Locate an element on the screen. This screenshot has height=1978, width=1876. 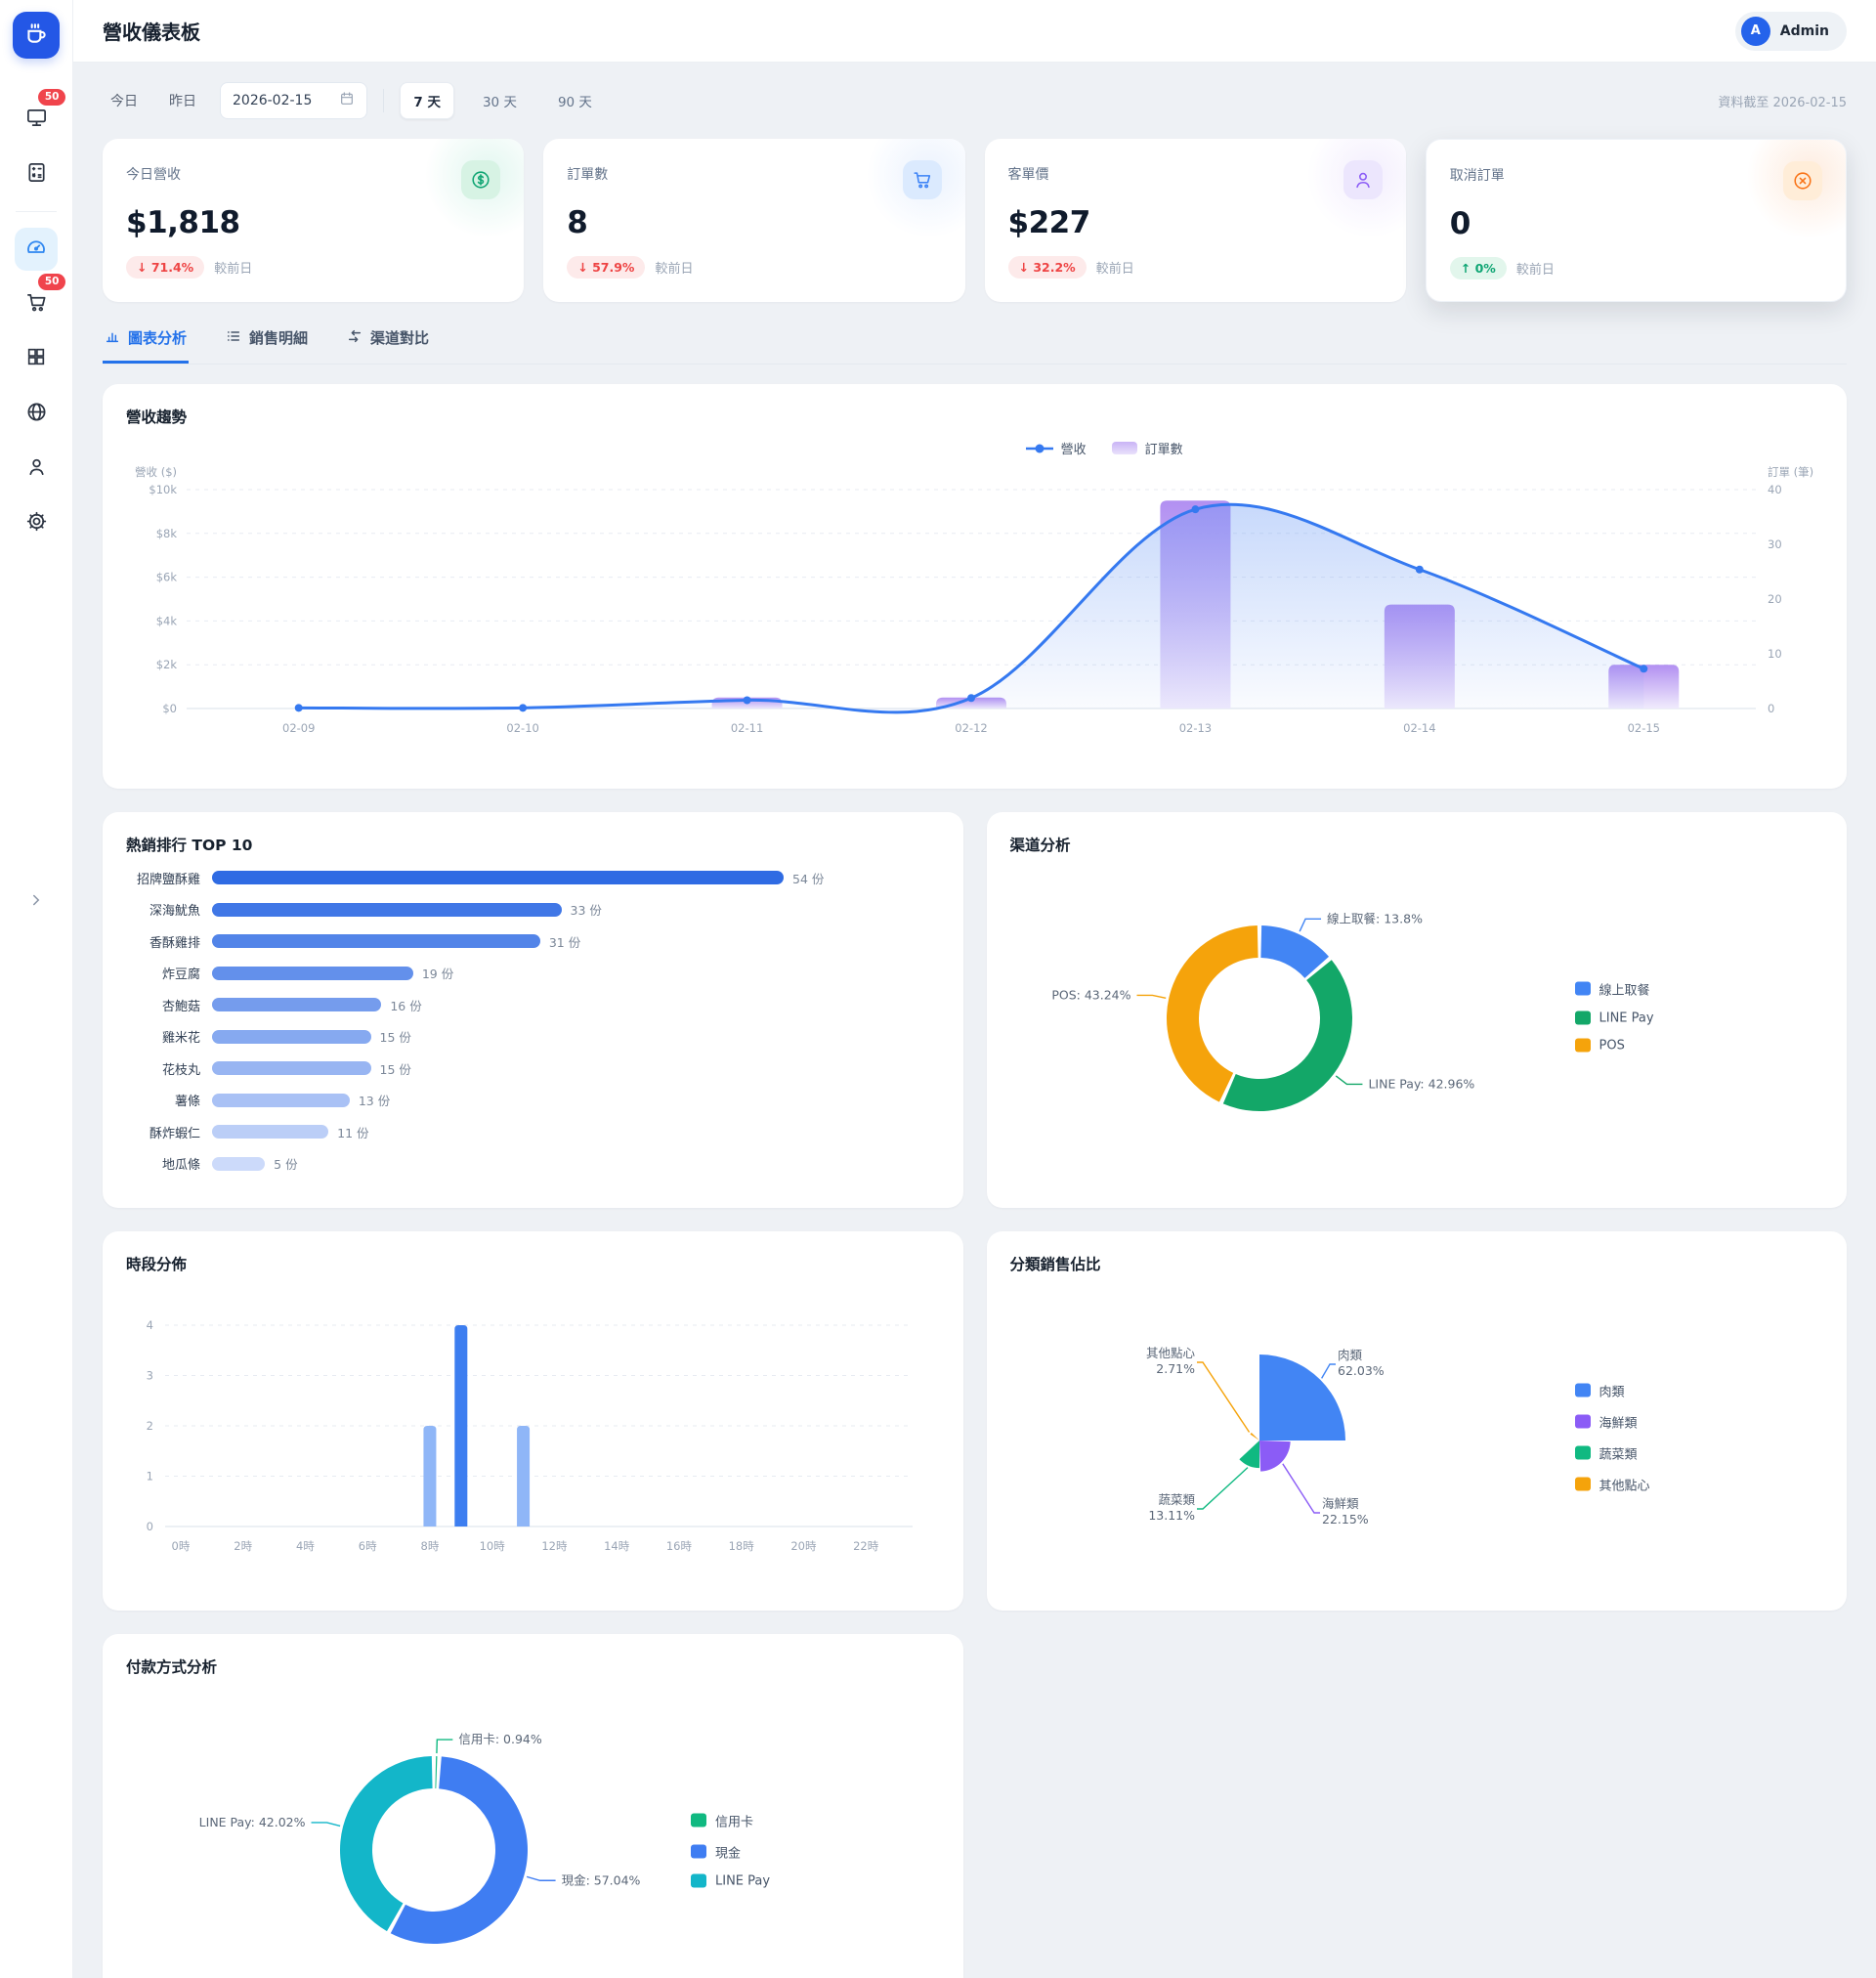
divider is located at coordinates (384, 101).